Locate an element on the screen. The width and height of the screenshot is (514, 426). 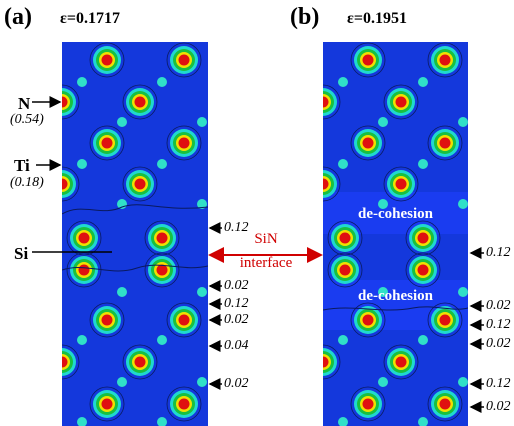
panel-b-label: (b) is located at coordinates (305, 17).